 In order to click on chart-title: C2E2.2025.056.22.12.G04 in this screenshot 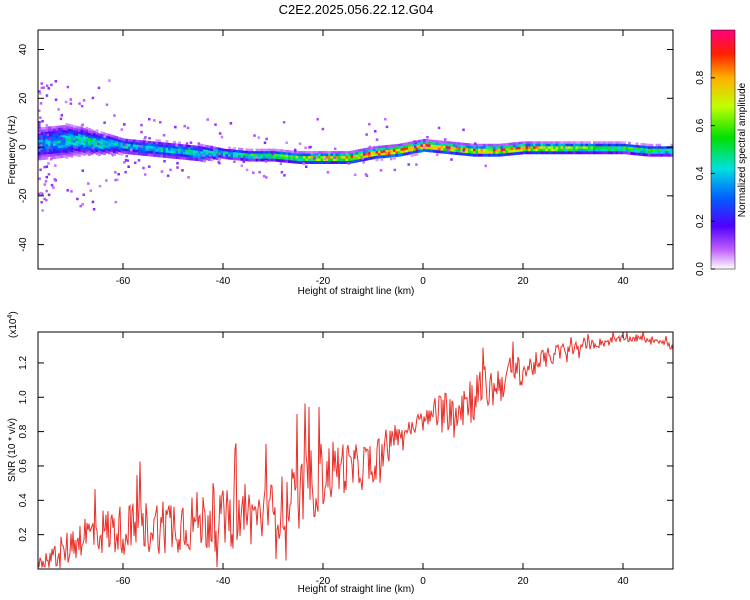, I will do `click(356, 9)`.